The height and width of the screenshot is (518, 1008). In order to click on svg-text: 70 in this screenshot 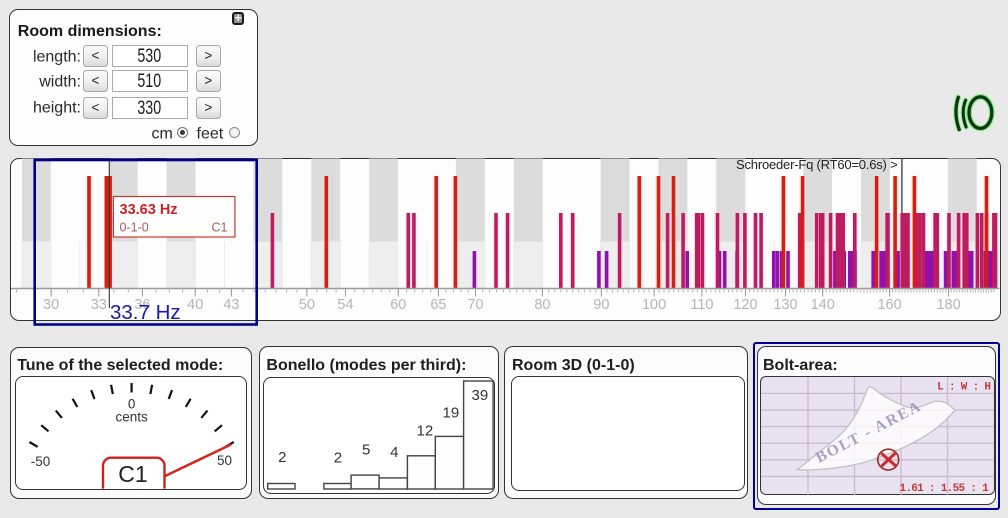, I will do `click(475, 305)`.